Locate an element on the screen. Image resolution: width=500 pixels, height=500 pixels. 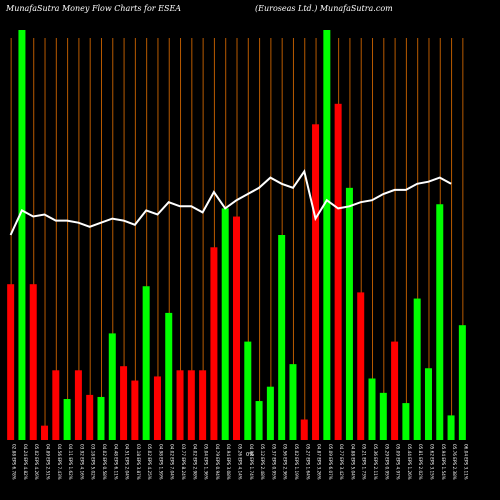
chart-title-right: (Euroseas Ltd.) MunafaSutra.com is located at coordinates (324, 8).